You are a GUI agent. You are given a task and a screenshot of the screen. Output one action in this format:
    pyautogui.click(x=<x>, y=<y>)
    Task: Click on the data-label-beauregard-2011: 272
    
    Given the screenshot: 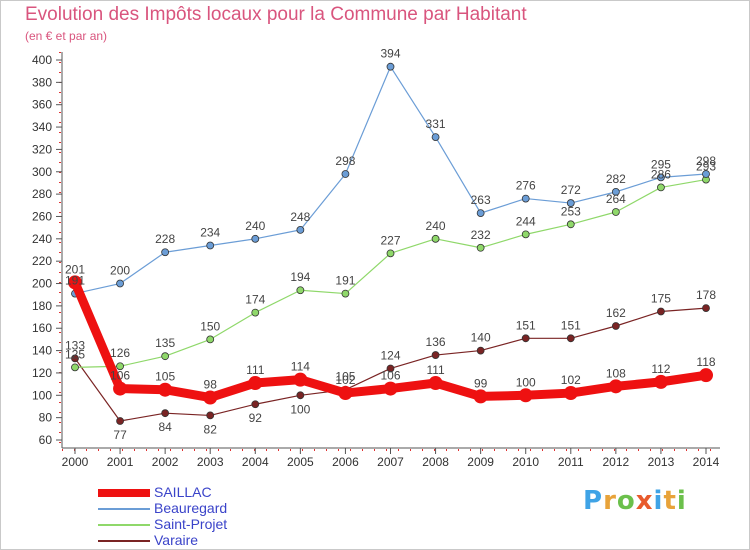 What is the action you would take?
    pyautogui.click(x=571, y=190)
    